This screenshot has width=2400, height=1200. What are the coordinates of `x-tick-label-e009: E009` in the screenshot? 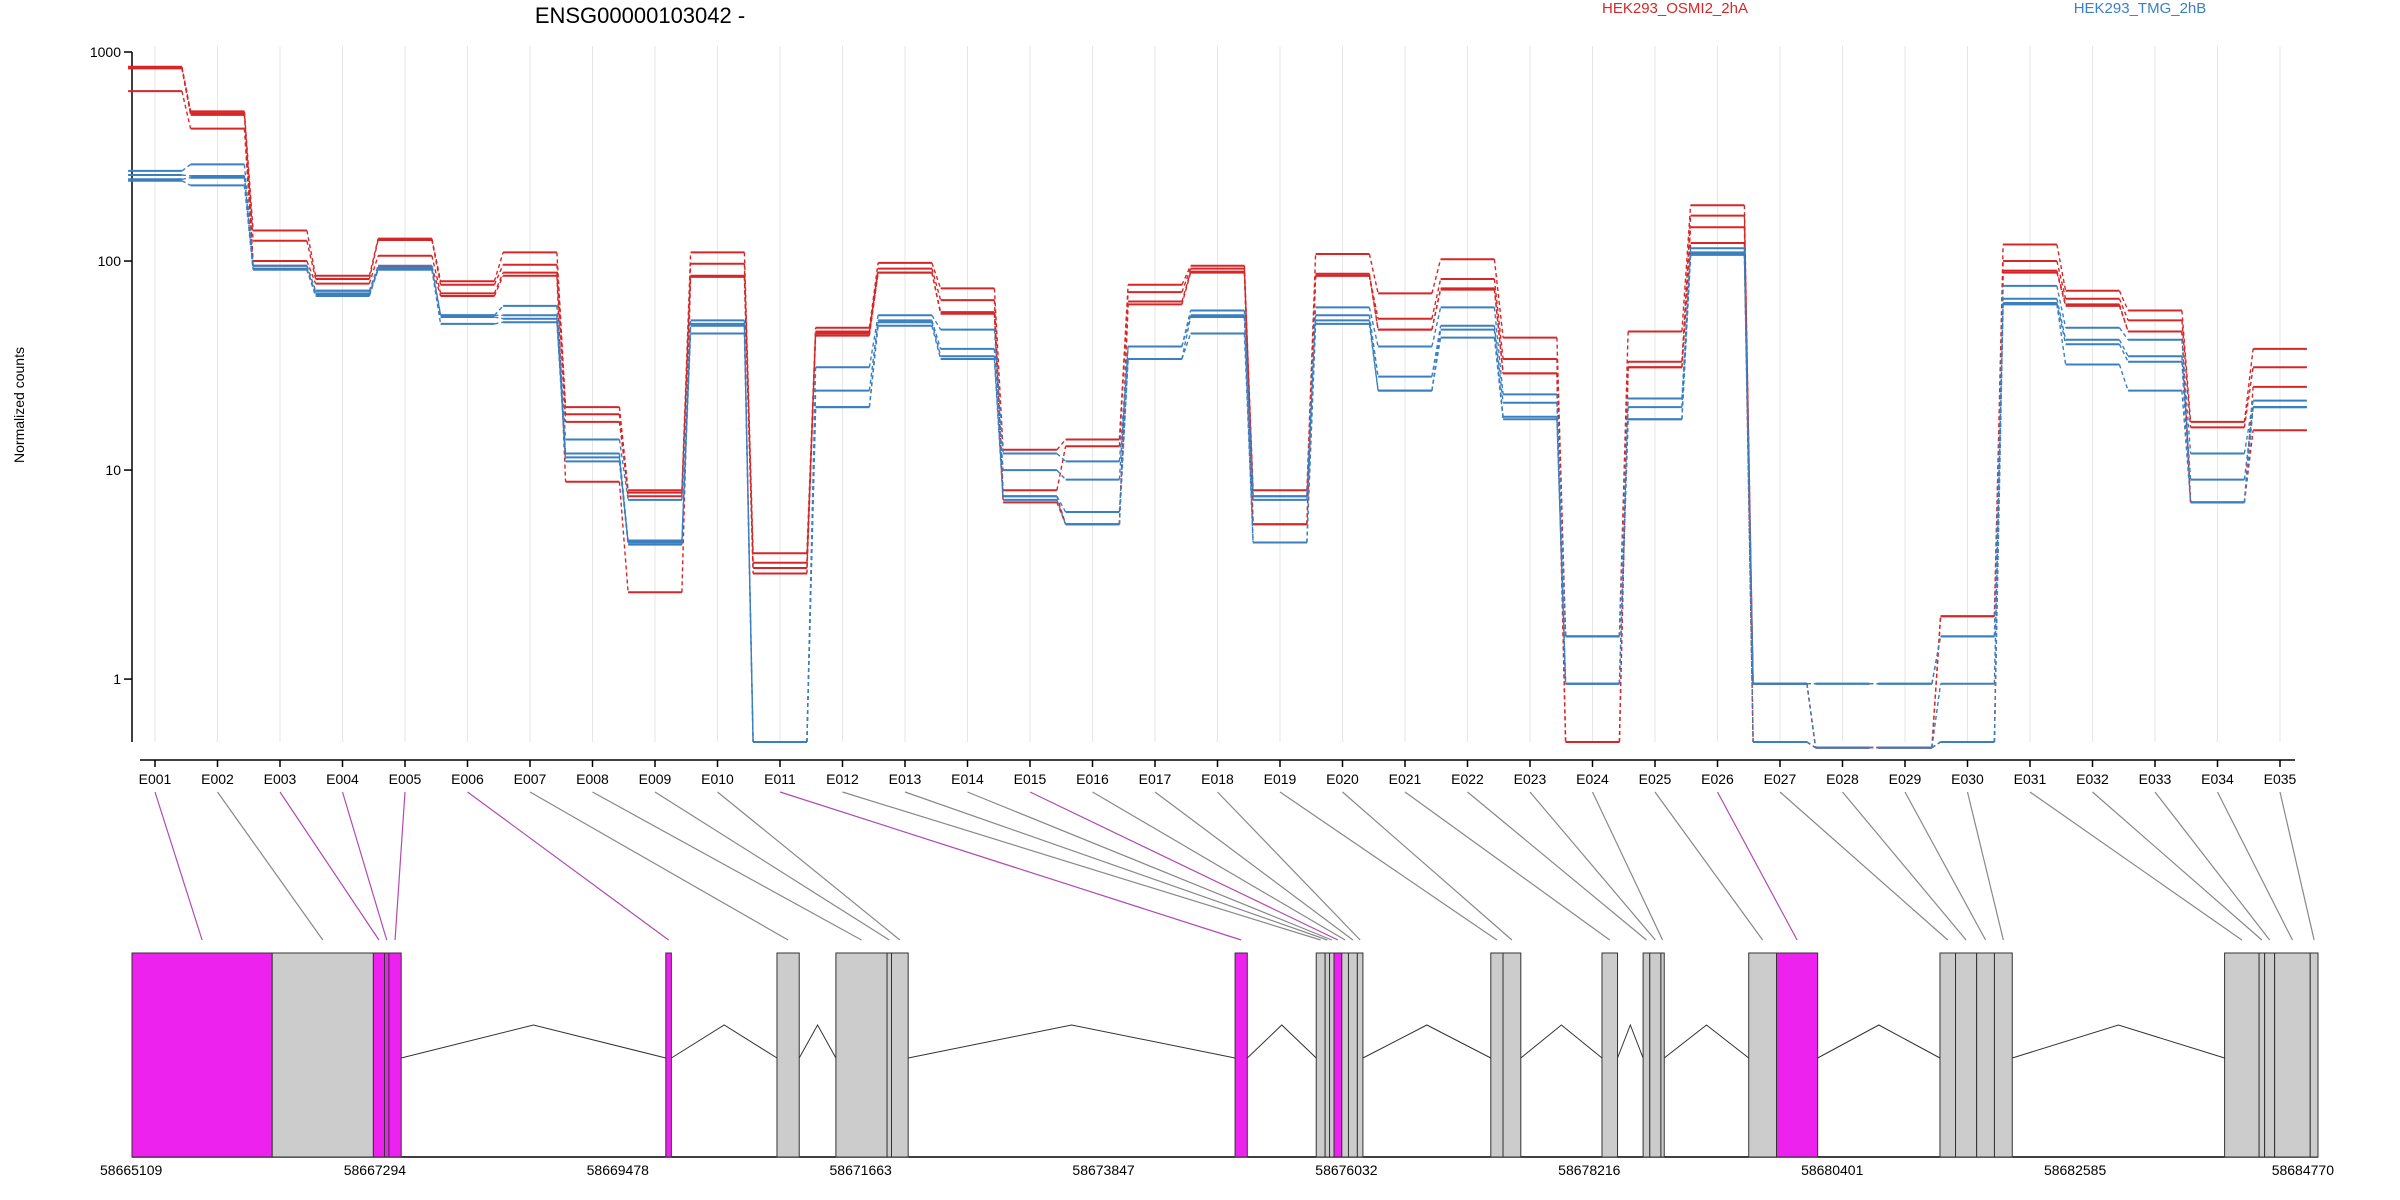 It's located at (655, 779).